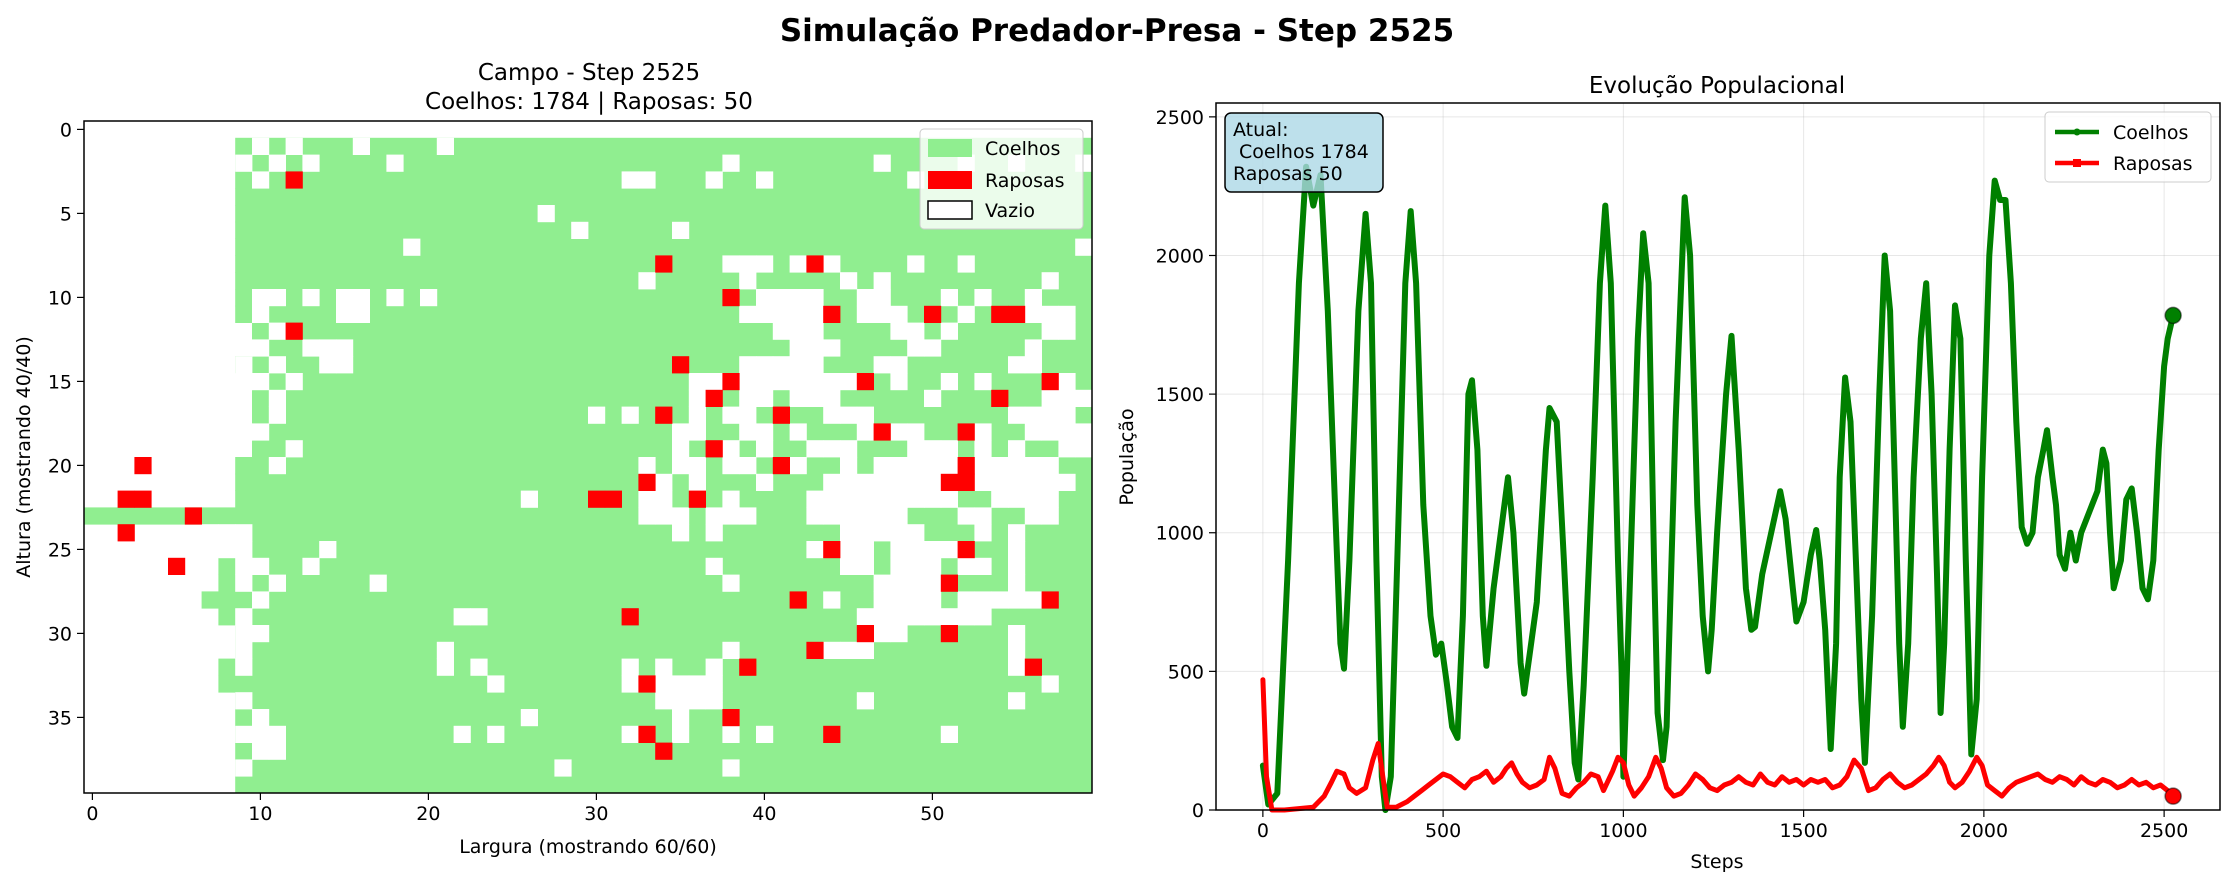  I want to click on legend-label-pop-coelhos: Coelhos, so click(2150, 133).